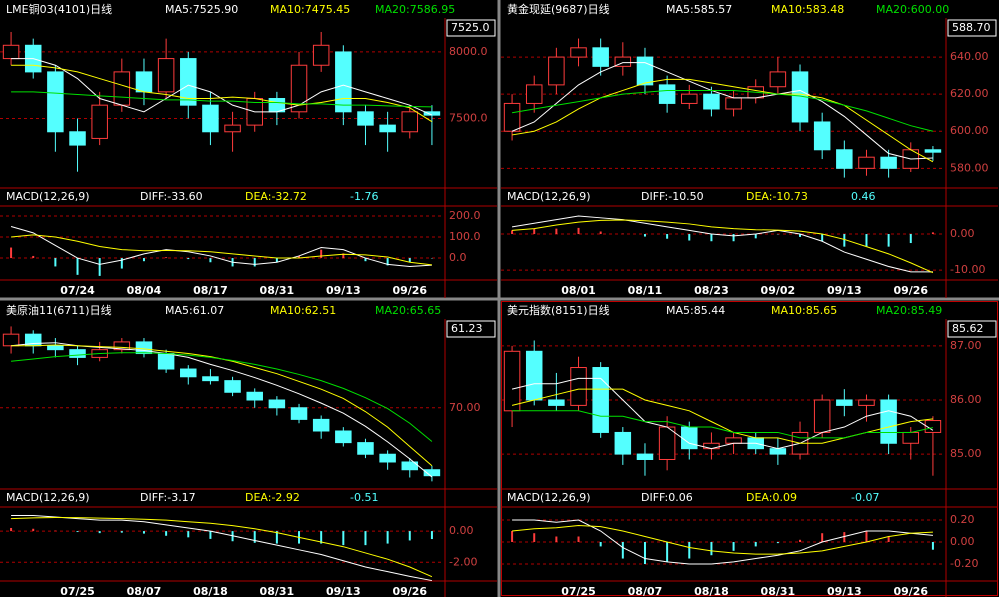  I want to click on legend-entry: MA20:7586.95, so click(415, 9).